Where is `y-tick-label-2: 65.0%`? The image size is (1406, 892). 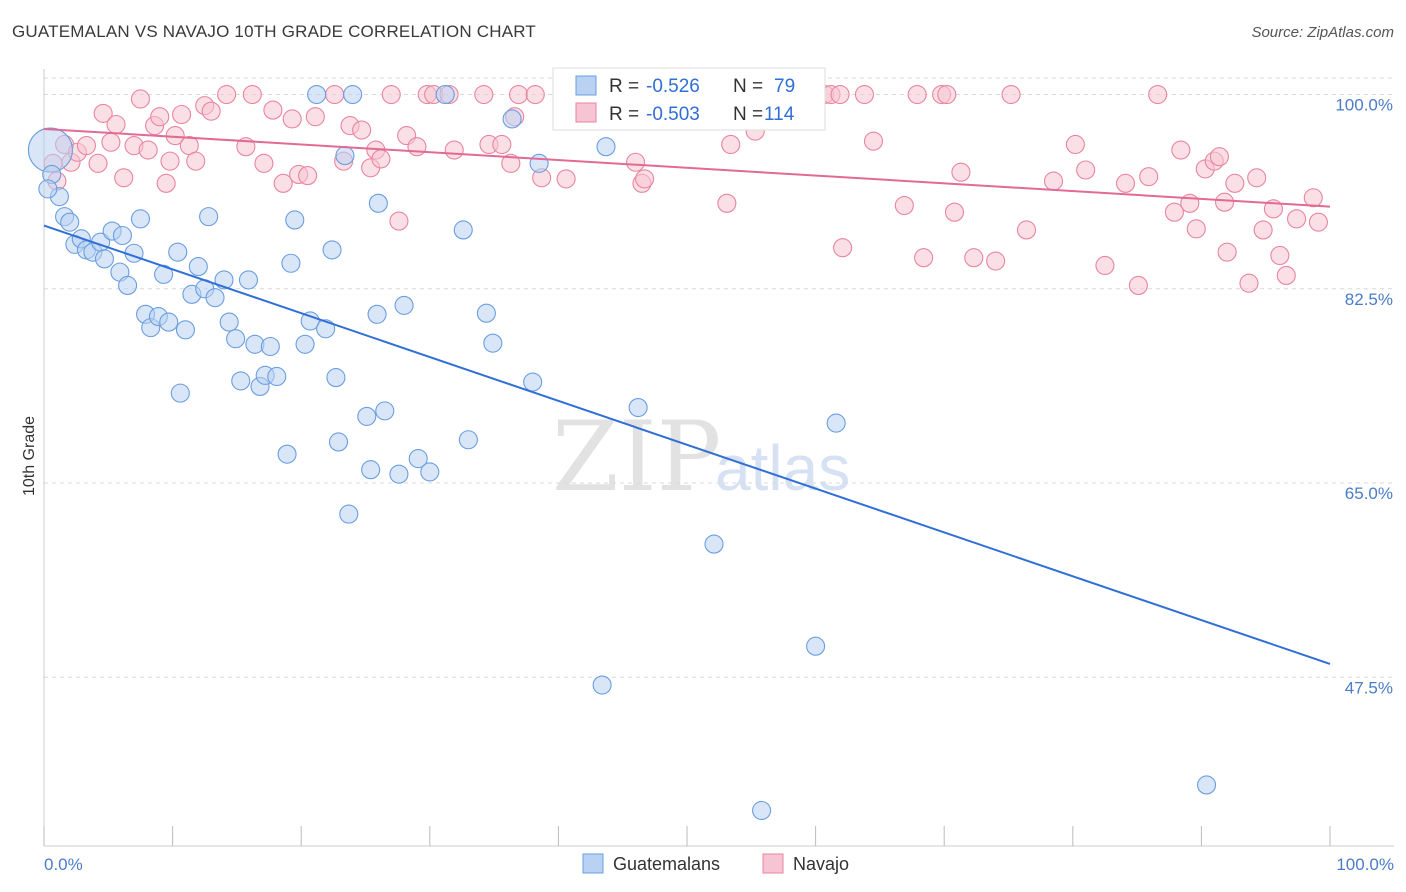 y-tick-label-2: 65.0% is located at coordinates (1369, 493).